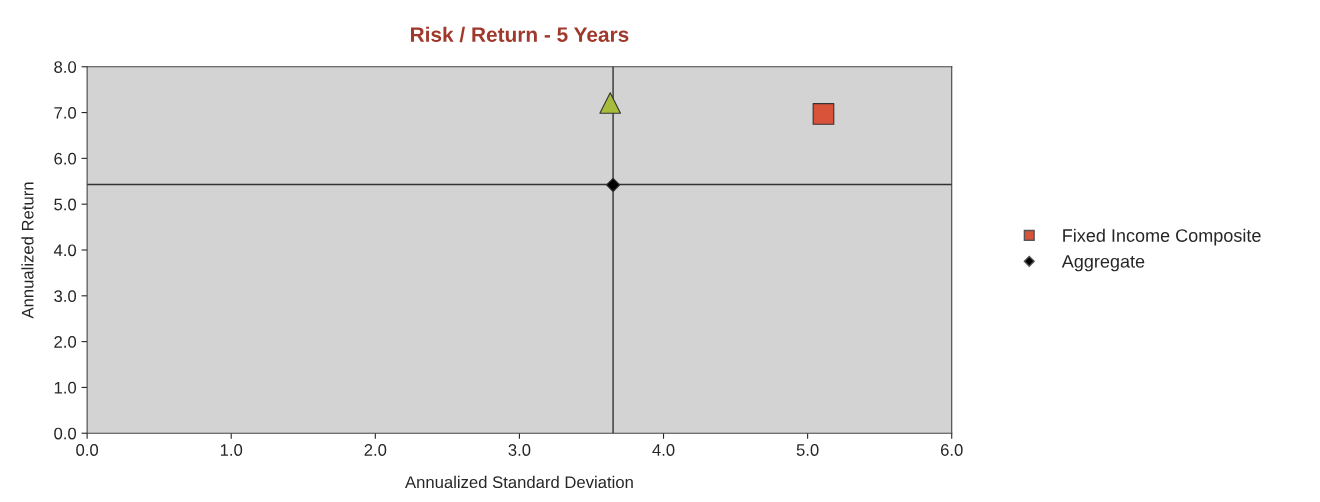 The image size is (1320, 502). What do you see at coordinates (1162, 237) in the screenshot?
I see `legend-label: Fixed Income Composite` at bounding box center [1162, 237].